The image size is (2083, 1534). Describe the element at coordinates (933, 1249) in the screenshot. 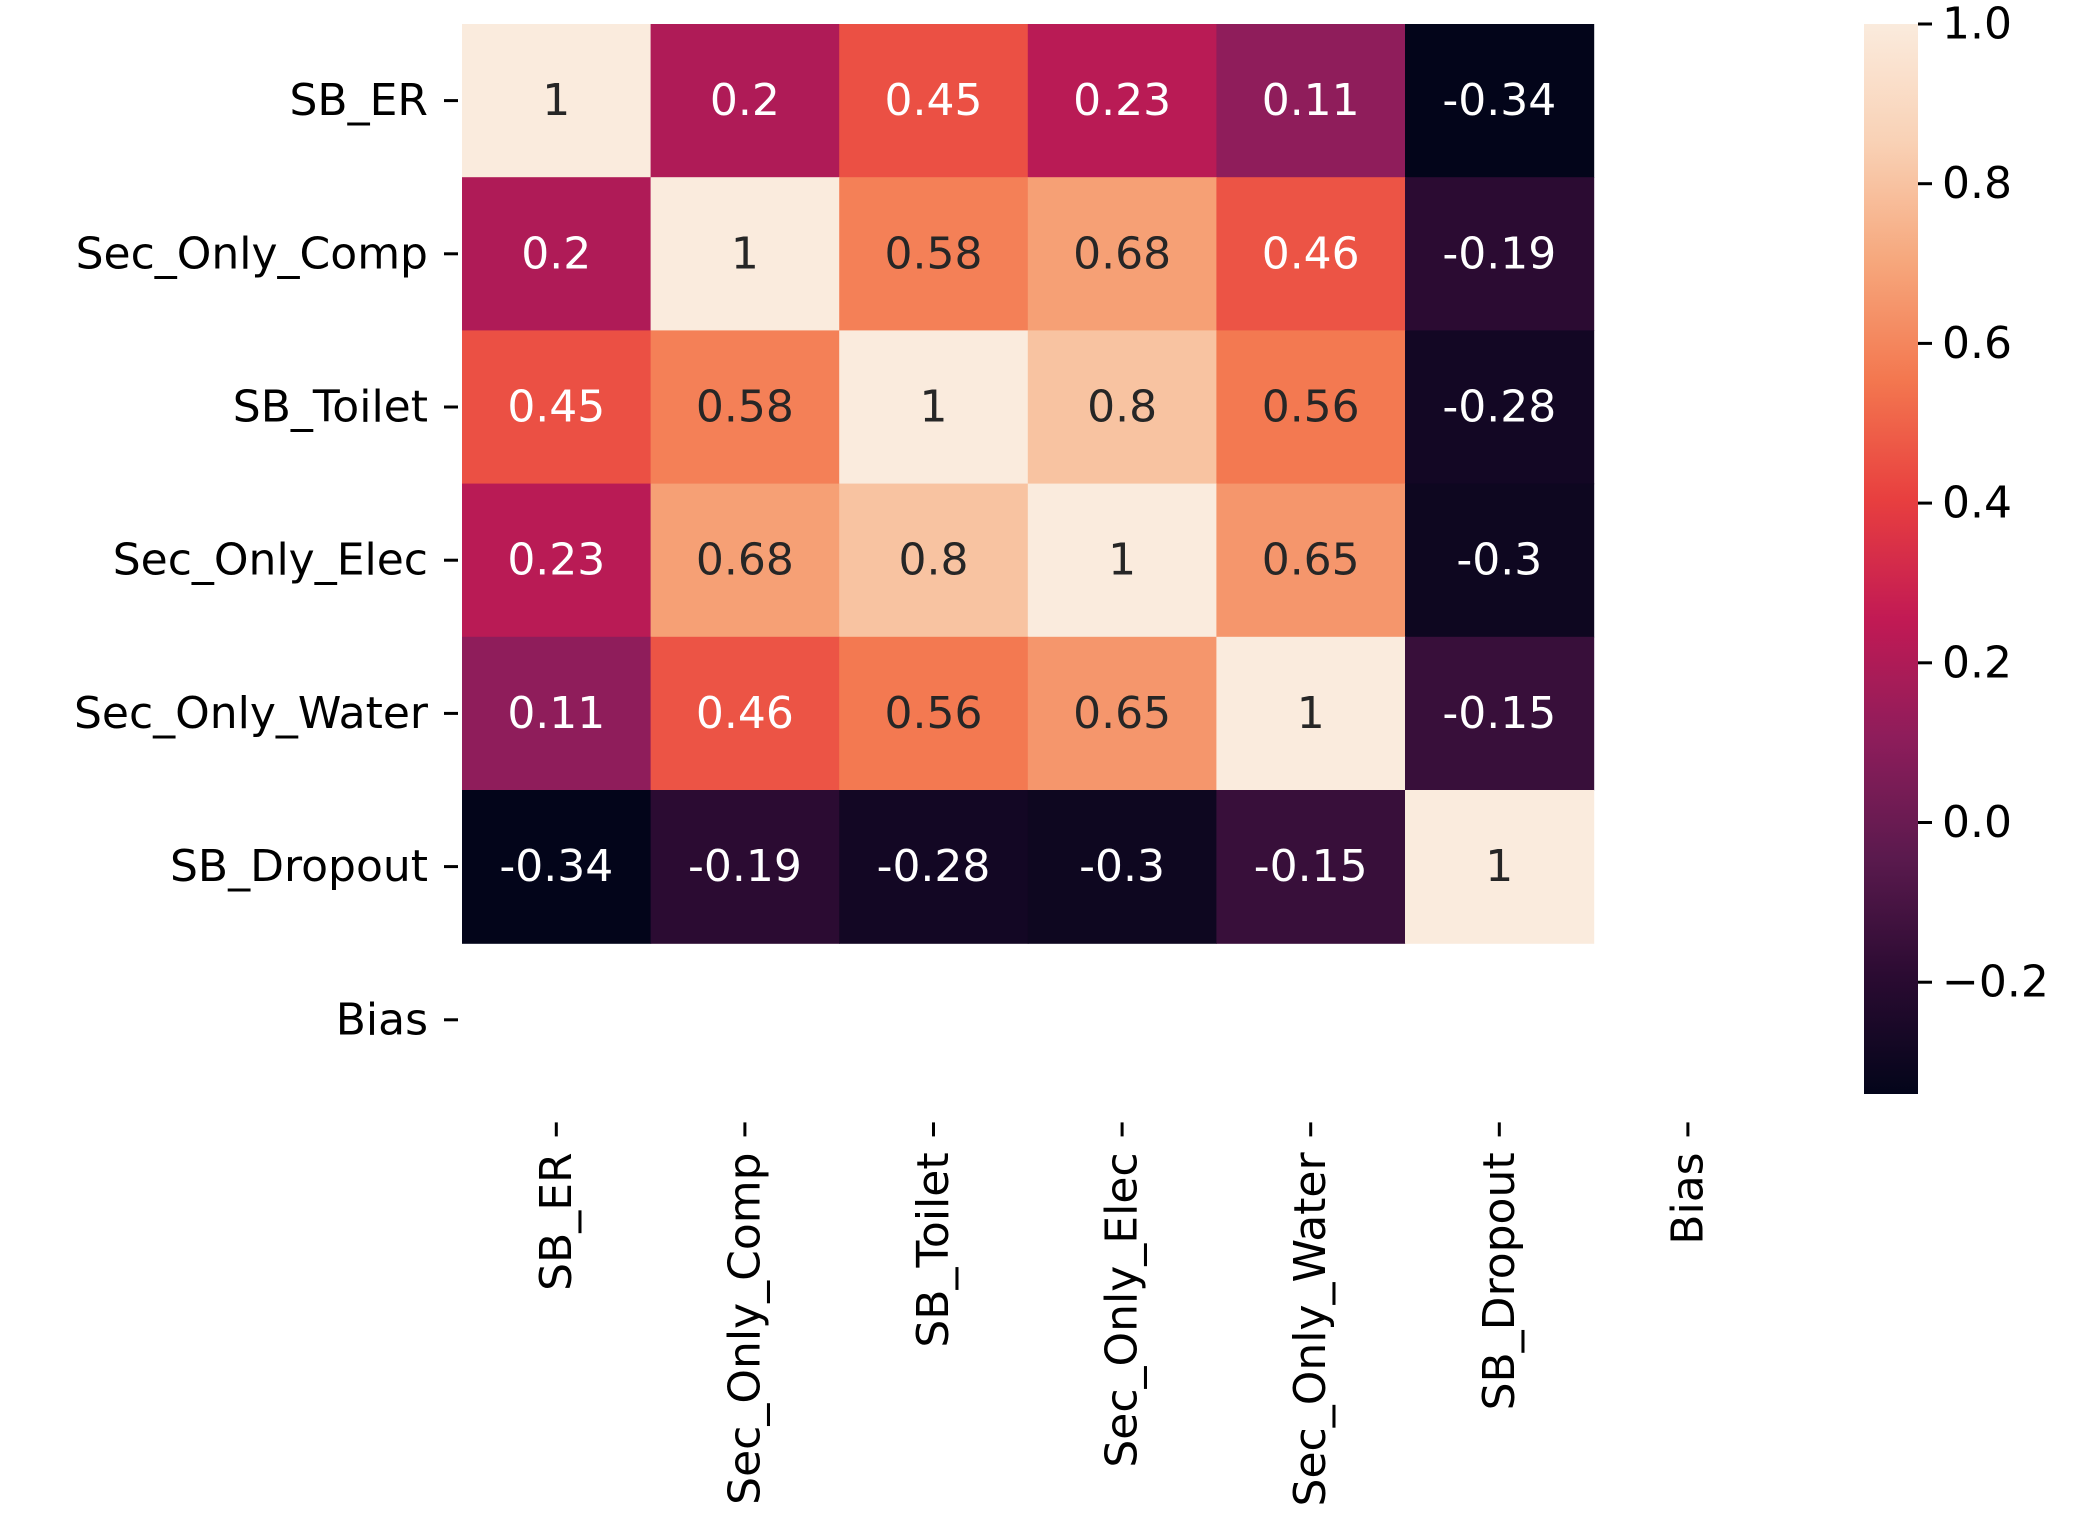

I see `x-tick-label: SB_Toilet` at that location.